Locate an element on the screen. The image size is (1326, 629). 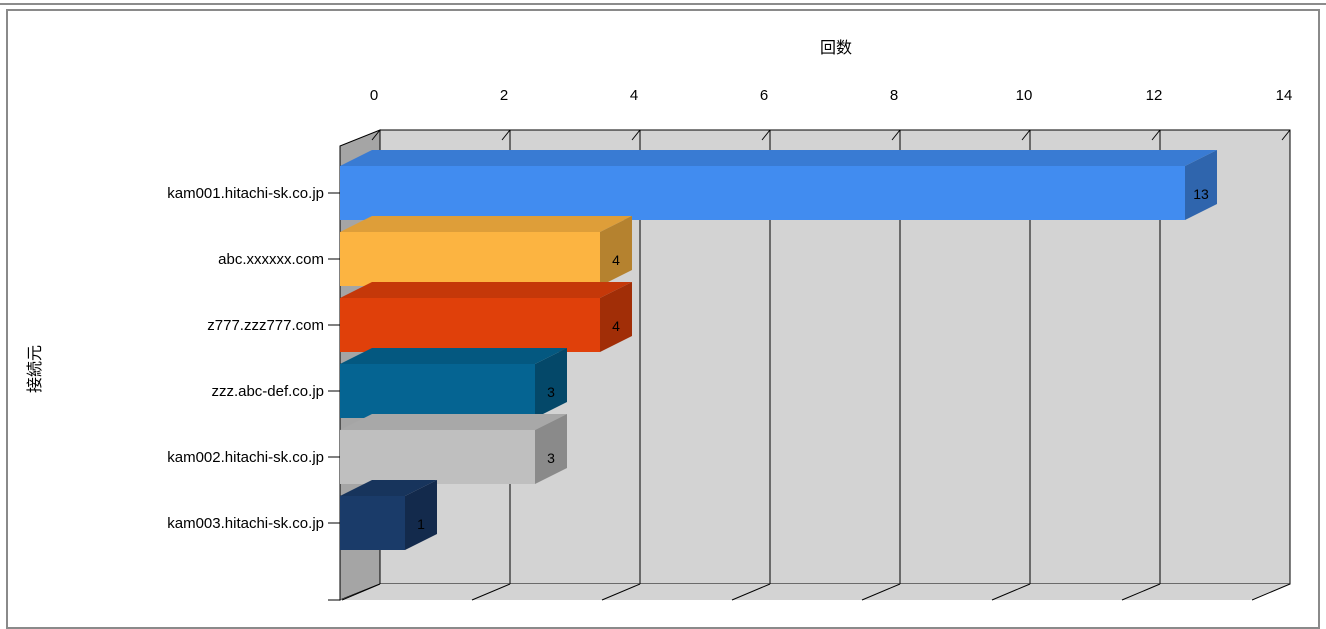
category-label: zzz.abc-def.co.jp is located at coordinates (267, 391).